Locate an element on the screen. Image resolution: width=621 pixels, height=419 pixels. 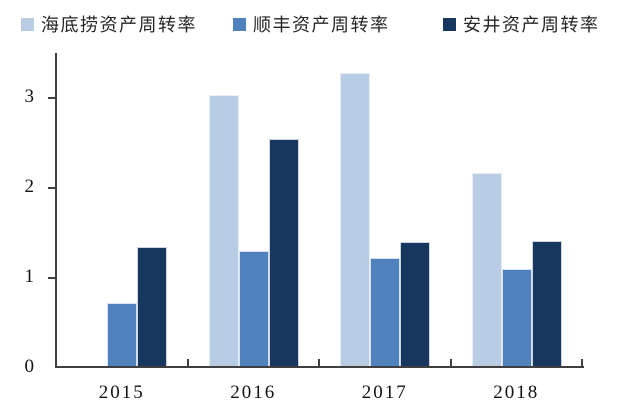
y-tick-label: 1 is located at coordinates (29, 276).